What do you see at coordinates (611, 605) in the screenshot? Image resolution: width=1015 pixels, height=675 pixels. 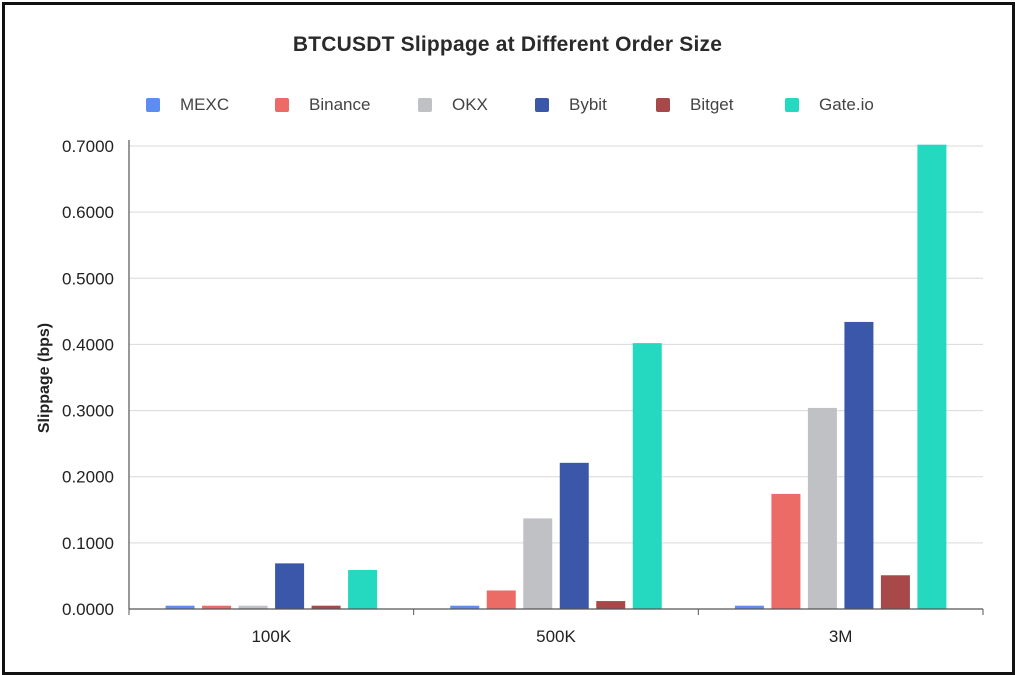 I see `bar-bitget-500k` at bounding box center [611, 605].